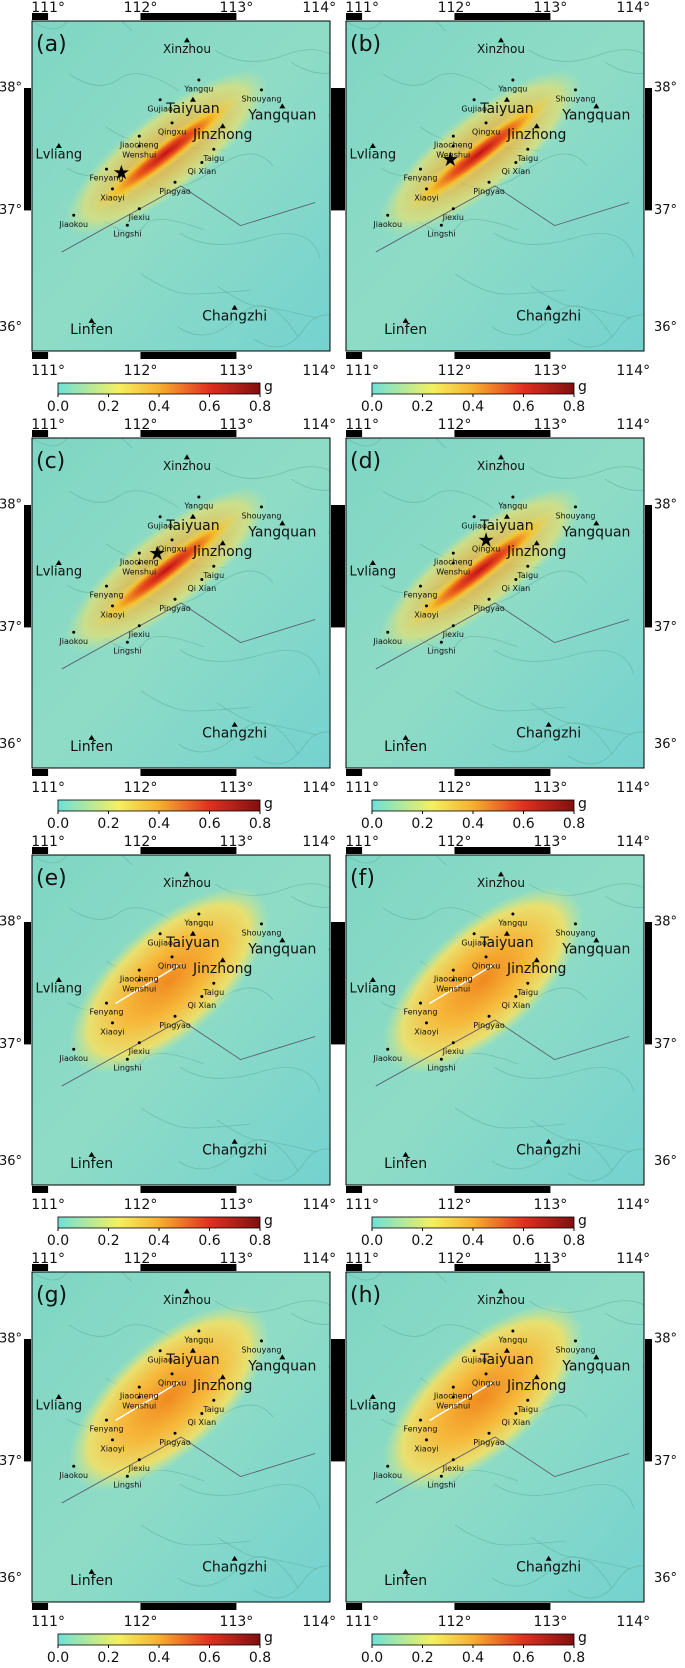 This screenshot has height=1668, width=685. I want to click on city-label: Xiaoyi, so click(112, 1031).